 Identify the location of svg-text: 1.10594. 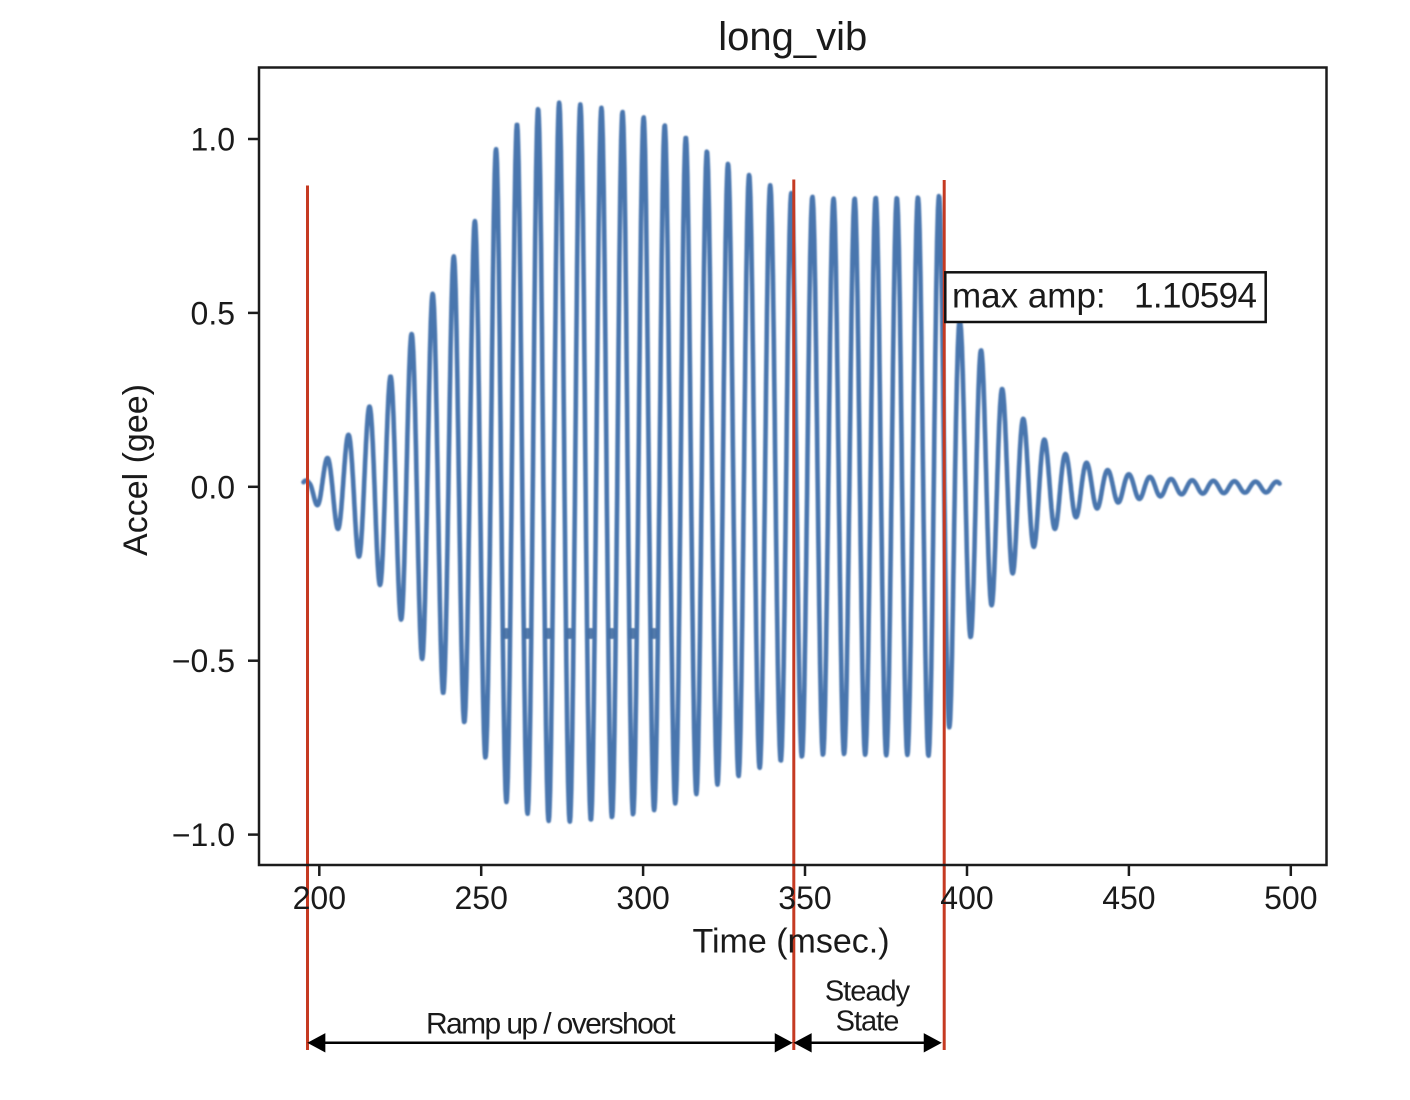
(1195, 296).